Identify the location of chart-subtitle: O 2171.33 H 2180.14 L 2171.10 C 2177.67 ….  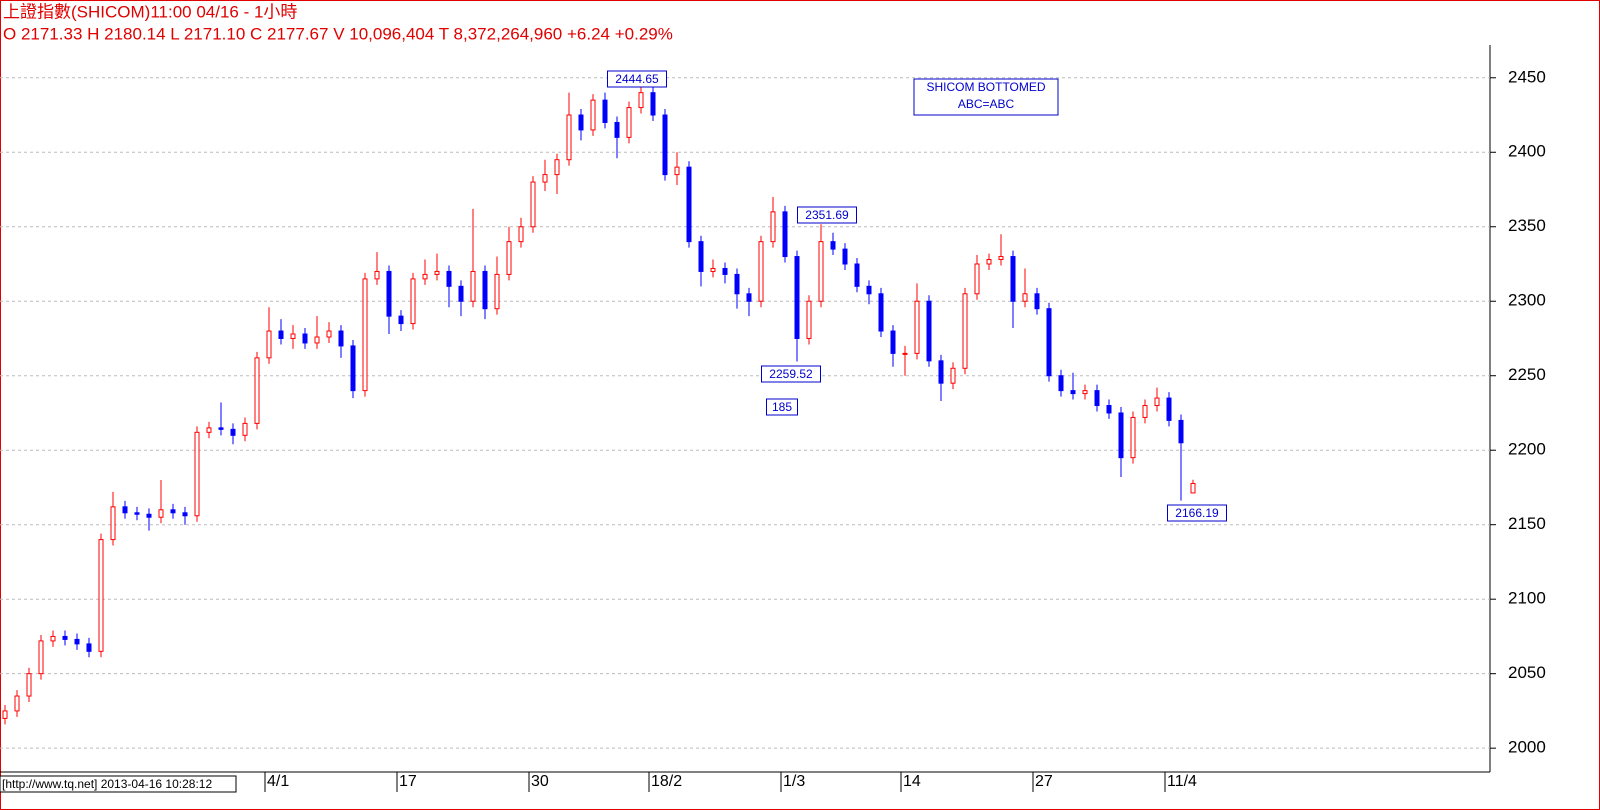
(338, 33).